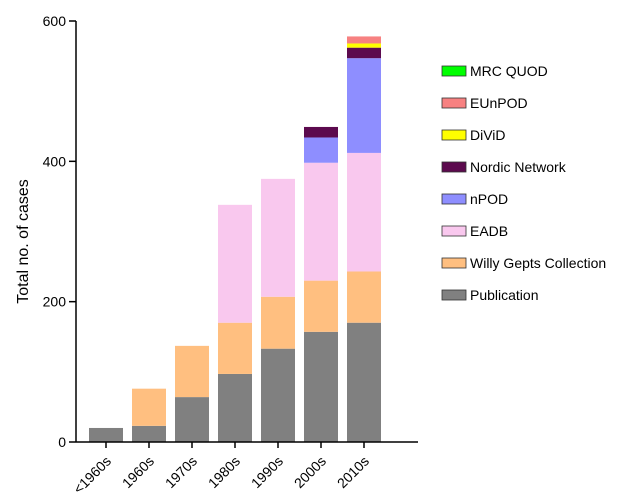 This screenshot has width=644, height=496. I want to click on y-tick-label: 0, so click(62, 442).